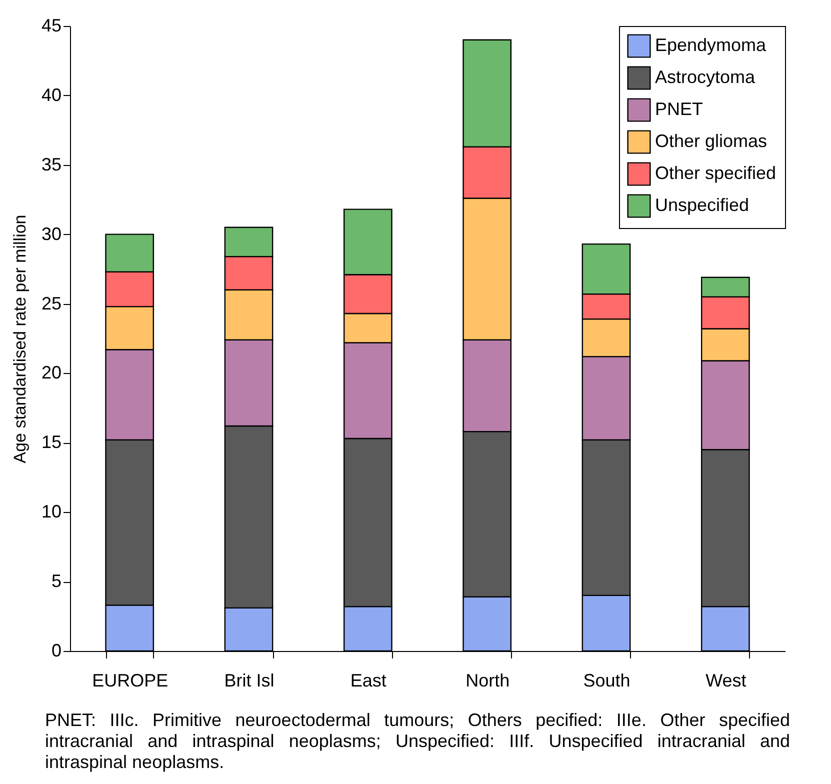 The width and height of the screenshot is (831, 784). Describe the element at coordinates (130, 680) in the screenshot. I see `x-tick-label: EUROPE` at that location.